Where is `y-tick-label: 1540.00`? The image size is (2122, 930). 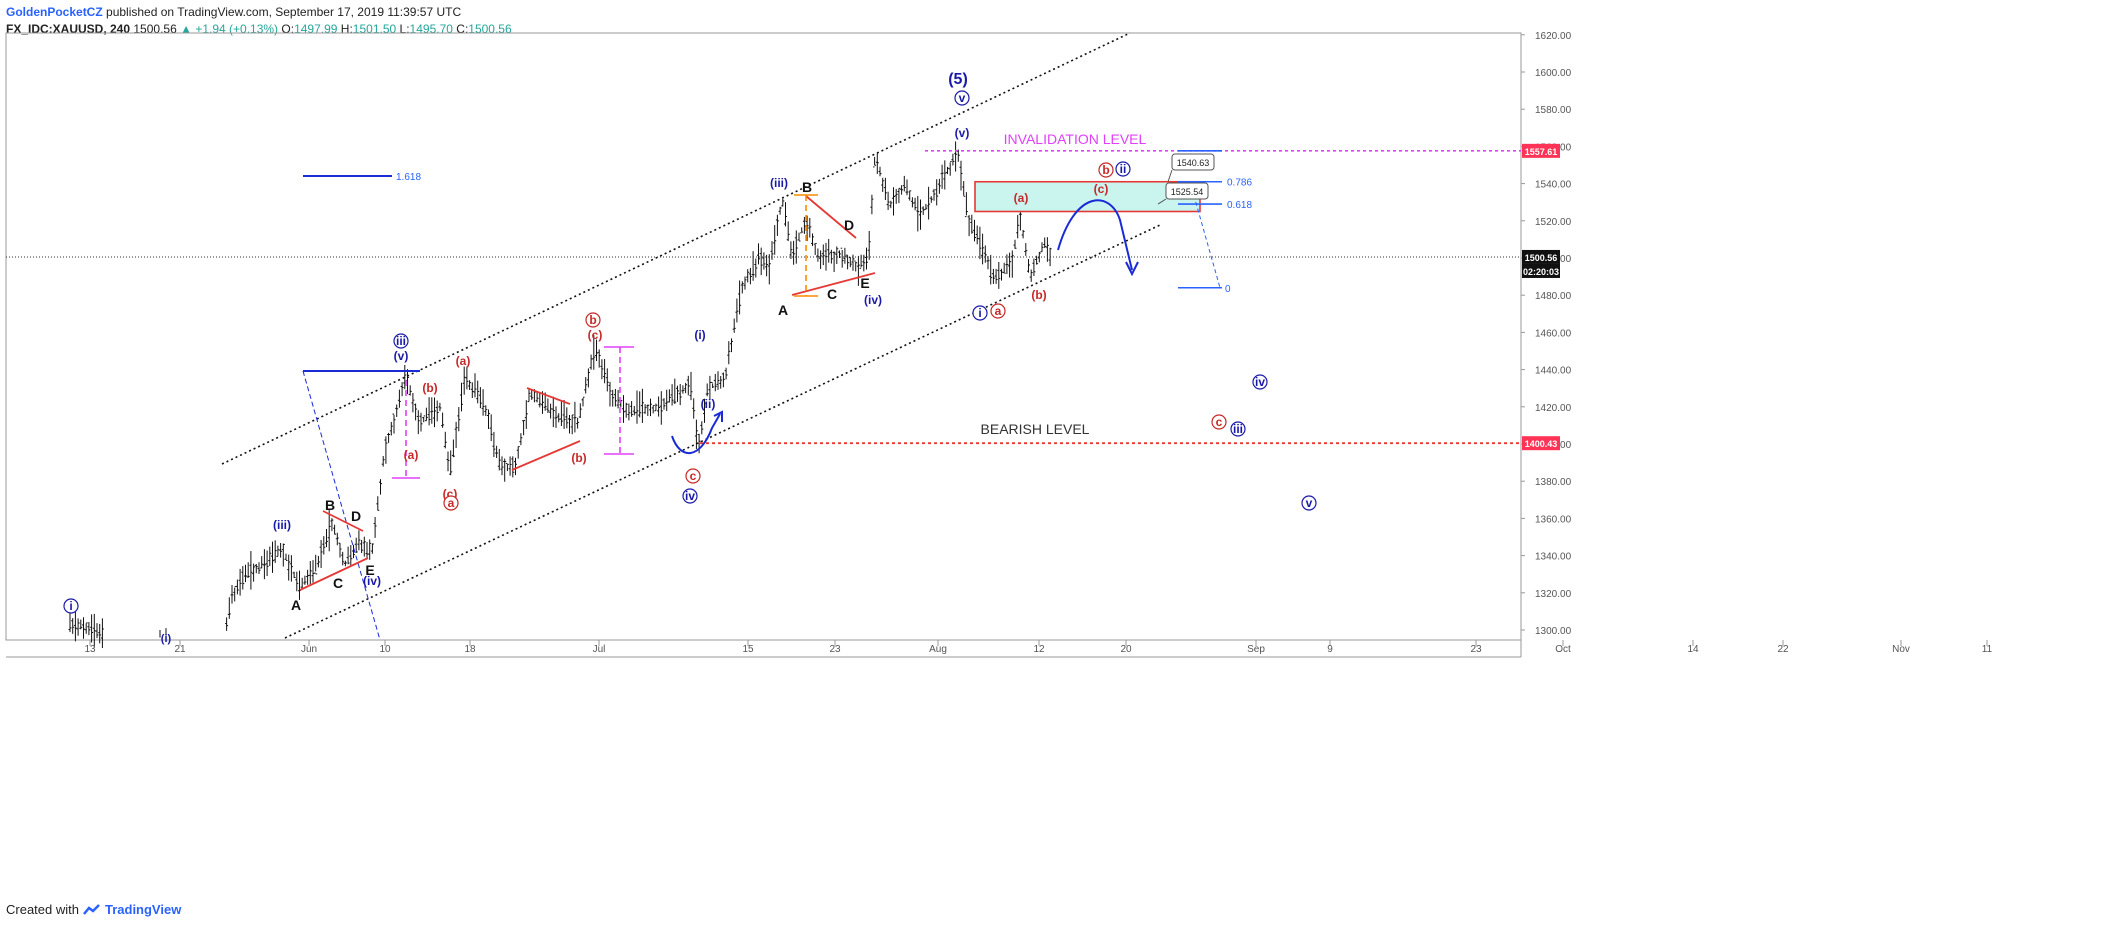
y-tick-label: 1540.00 is located at coordinates (1553, 185).